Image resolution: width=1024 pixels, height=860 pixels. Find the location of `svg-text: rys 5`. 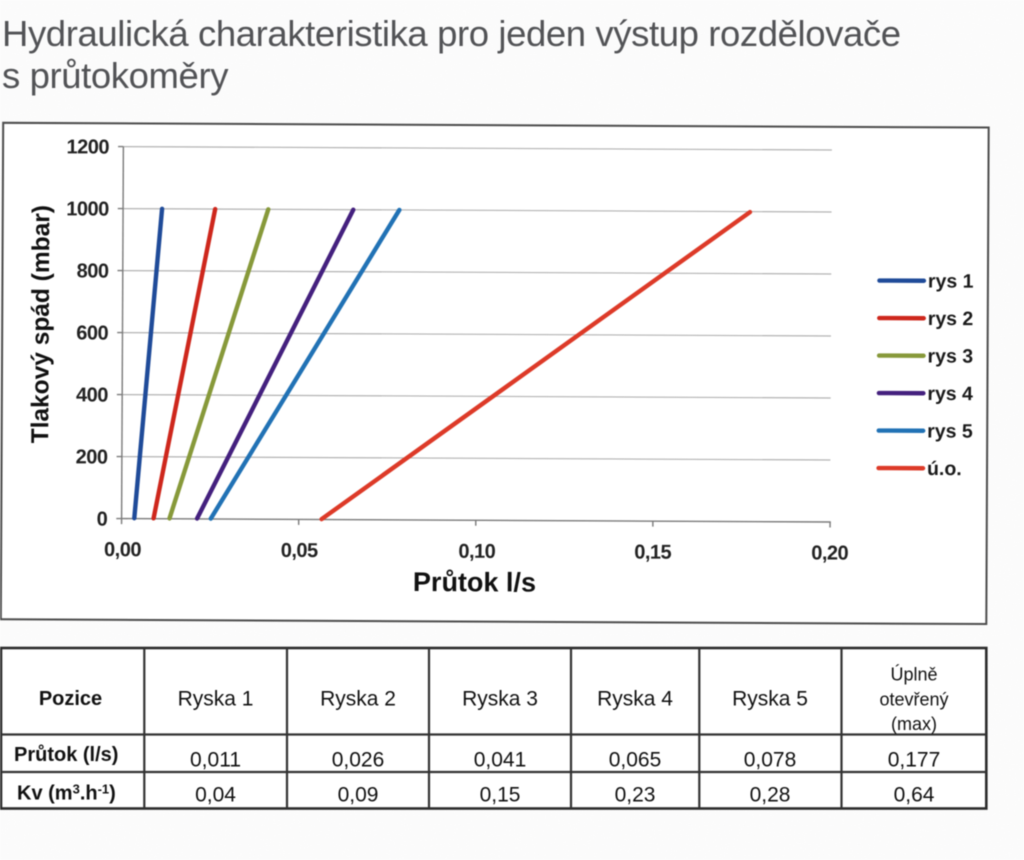

svg-text: rys 5 is located at coordinates (950, 431).